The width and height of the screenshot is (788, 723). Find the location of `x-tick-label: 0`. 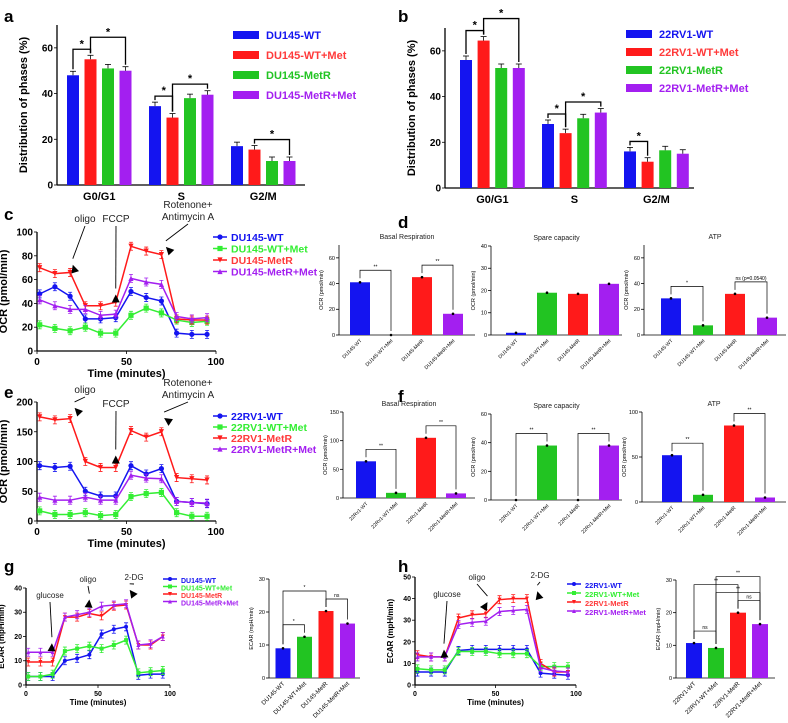

x-tick-label: 0 is located at coordinates (26, 694).